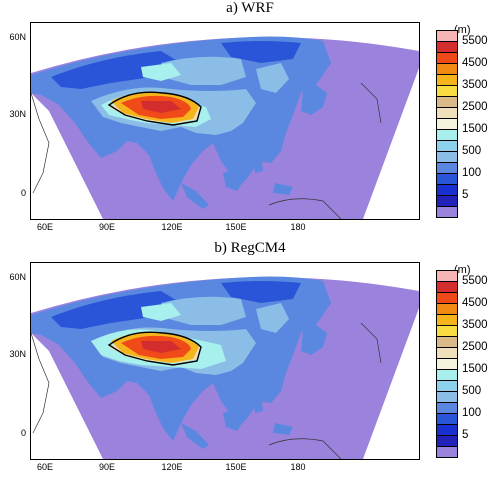 This screenshot has width=500, height=480. What do you see at coordinates (250, 8) in the screenshot?
I see `panel-title: a) WRF` at bounding box center [250, 8].